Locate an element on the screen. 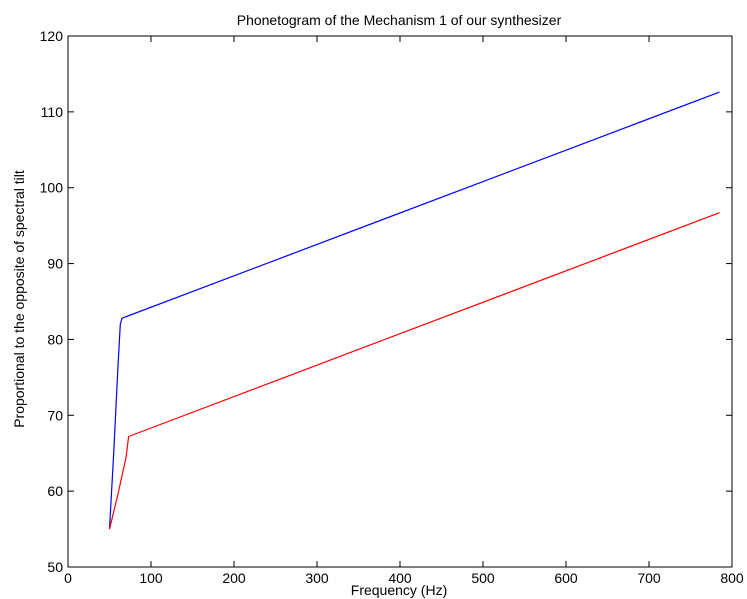 The width and height of the screenshot is (747, 599). x-tick-label: 700 is located at coordinates (649, 578).